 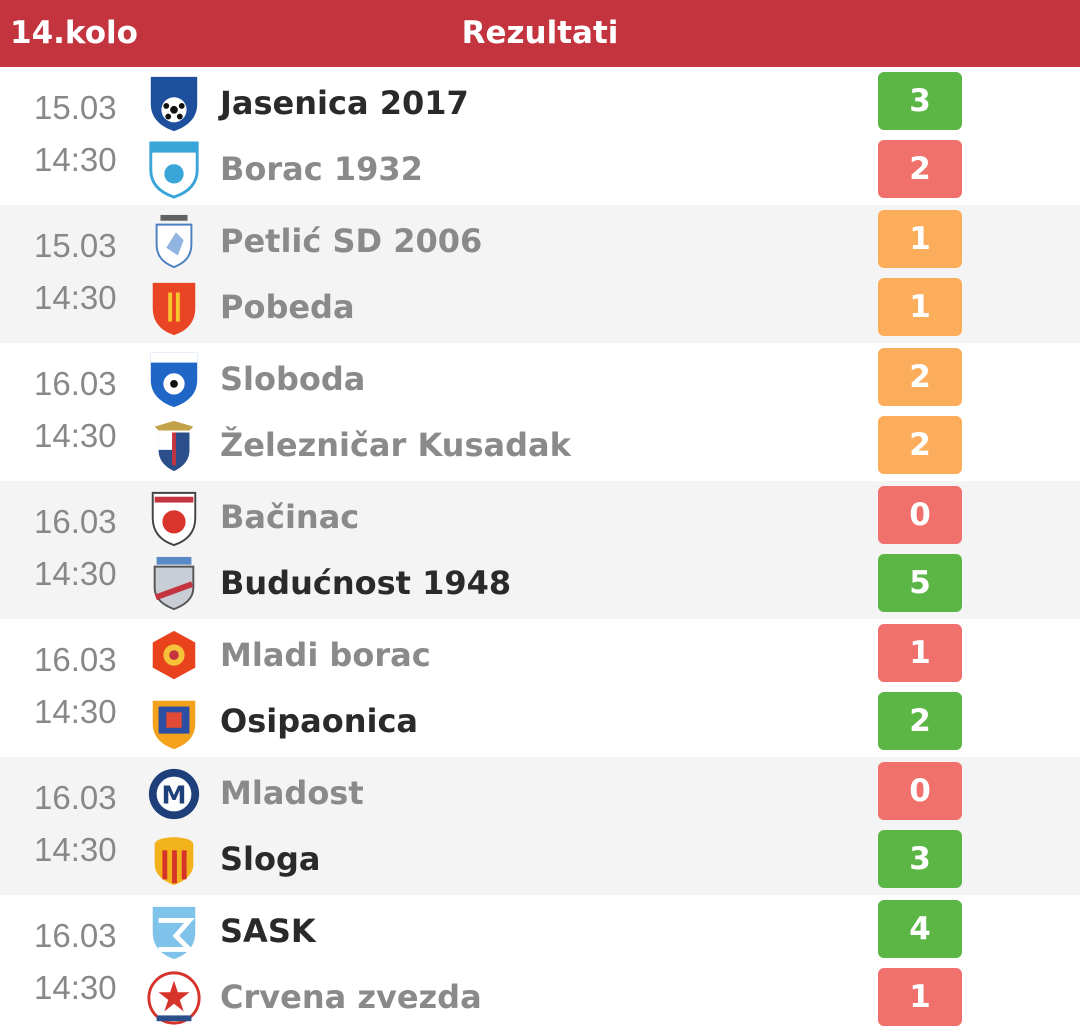 I want to click on svg-text: M, so click(x=173, y=795).